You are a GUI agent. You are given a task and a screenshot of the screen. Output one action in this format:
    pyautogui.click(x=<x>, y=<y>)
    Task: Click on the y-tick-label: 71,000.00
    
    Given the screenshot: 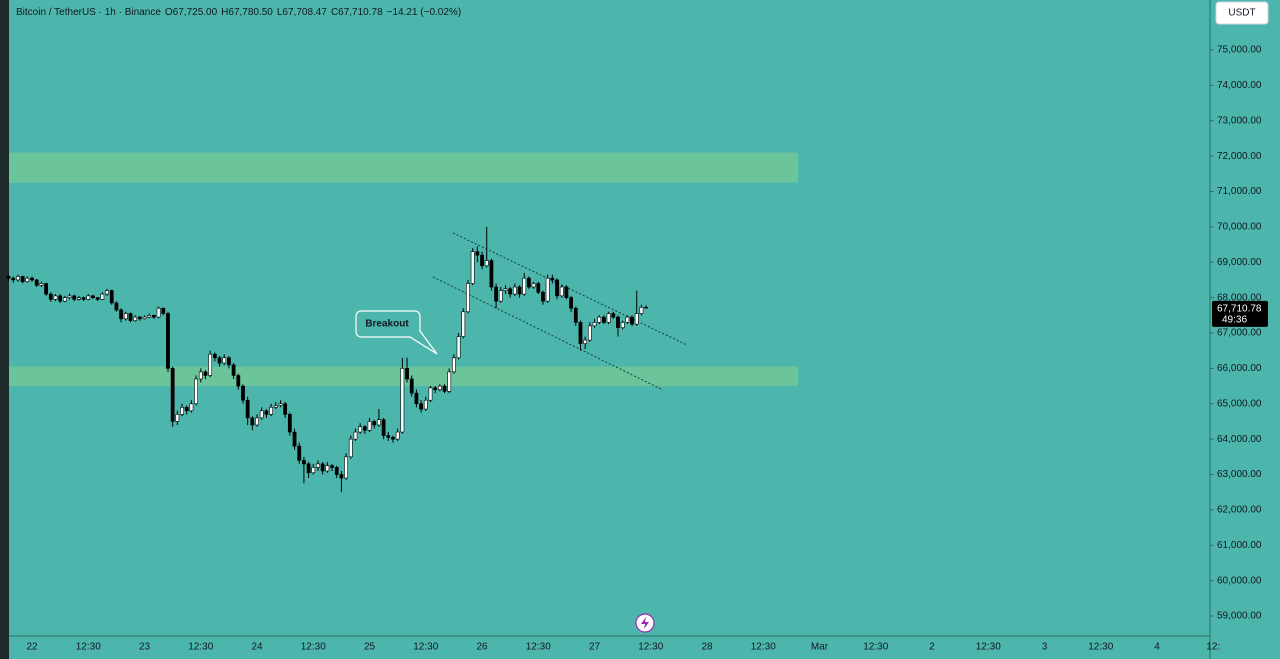 What is the action you would take?
    pyautogui.click(x=1239, y=191)
    